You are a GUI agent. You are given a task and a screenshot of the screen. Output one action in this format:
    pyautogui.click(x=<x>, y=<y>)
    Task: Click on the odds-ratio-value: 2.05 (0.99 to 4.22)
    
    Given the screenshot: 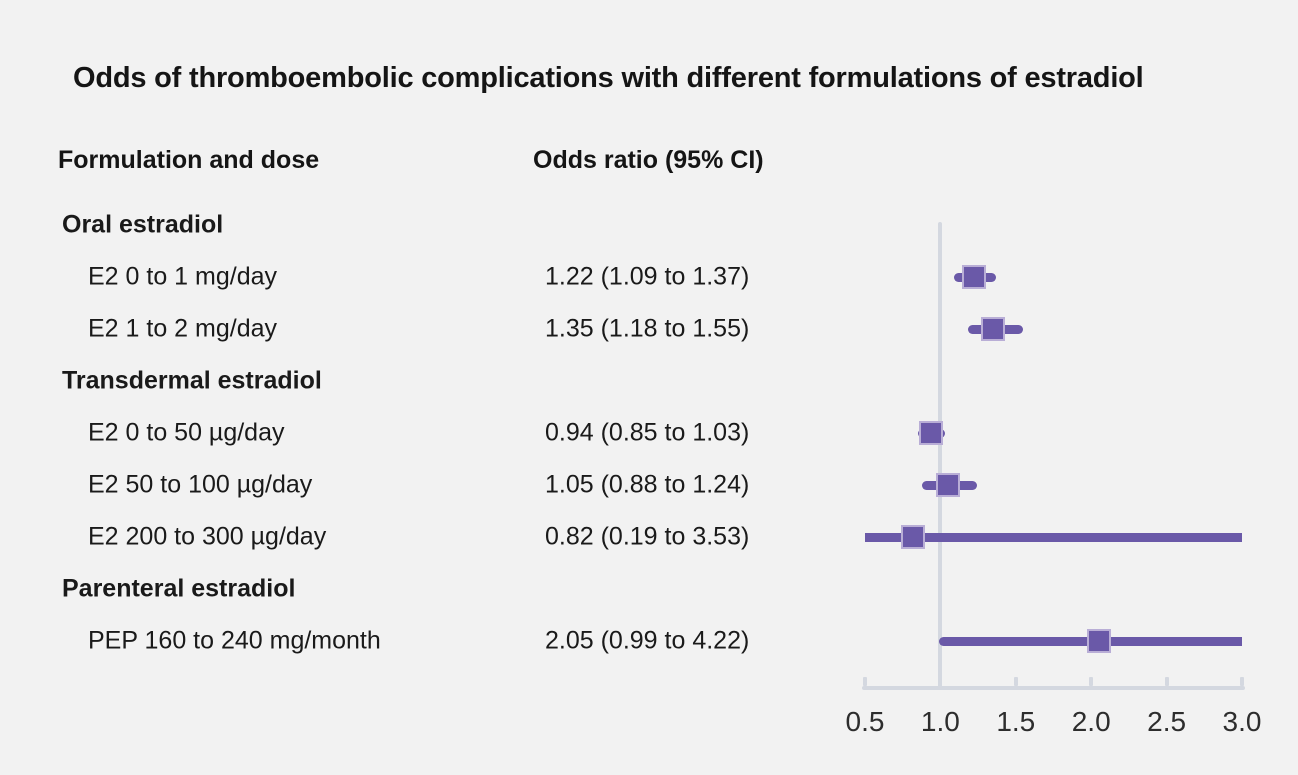 What is the action you would take?
    pyautogui.click(x=647, y=640)
    